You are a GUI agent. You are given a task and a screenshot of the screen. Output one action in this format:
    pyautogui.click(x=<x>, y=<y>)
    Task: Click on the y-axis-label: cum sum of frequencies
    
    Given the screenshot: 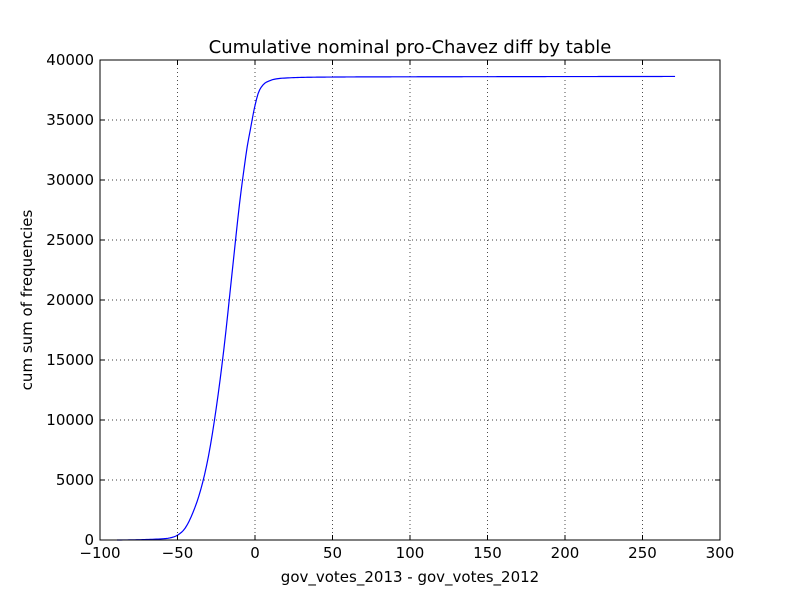 What is the action you would take?
    pyautogui.click(x=27, y=300)
    